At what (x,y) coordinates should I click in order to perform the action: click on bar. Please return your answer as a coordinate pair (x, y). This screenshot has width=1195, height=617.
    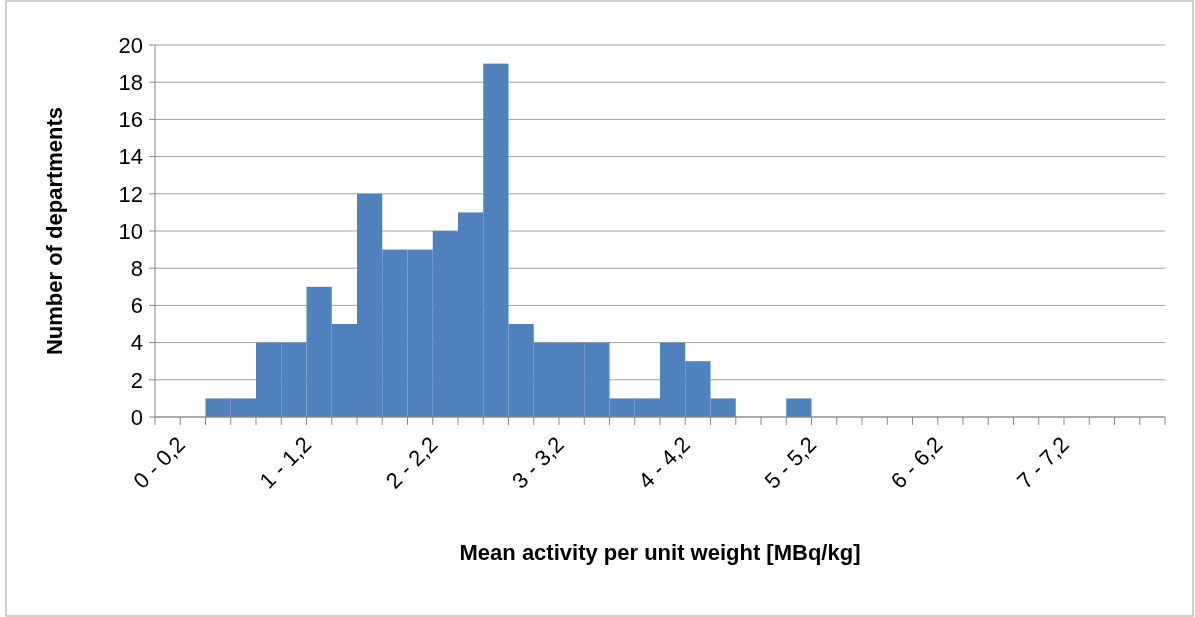
    Looking at the image, I should click on (799, 407).